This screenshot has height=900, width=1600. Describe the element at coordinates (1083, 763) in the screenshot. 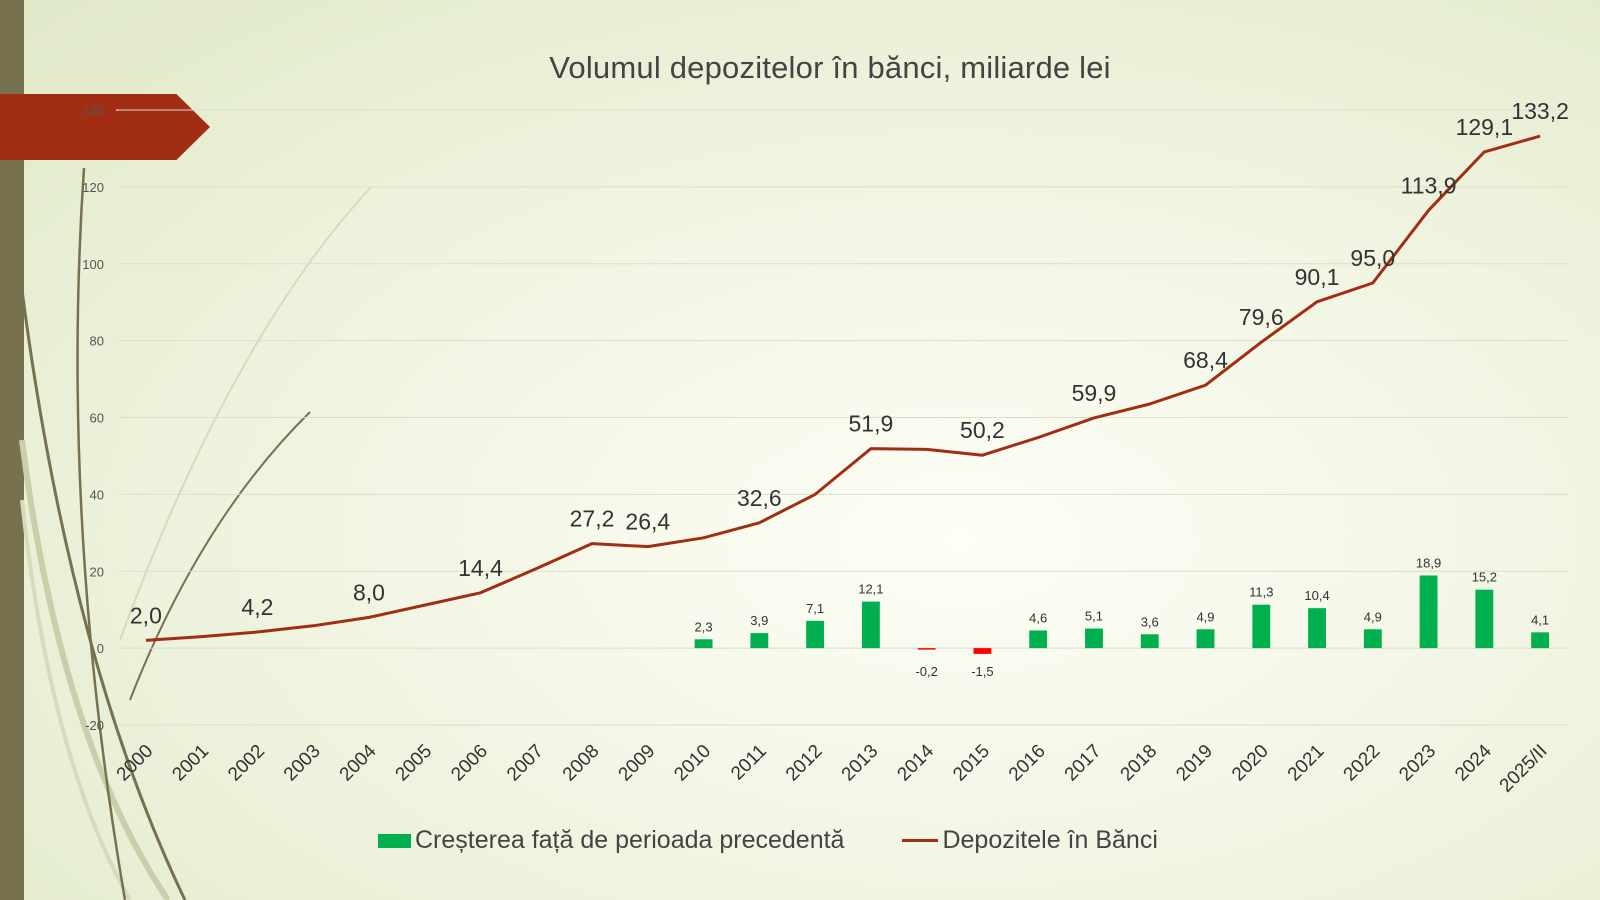

I see `x-tick-label: 2017` at that location.